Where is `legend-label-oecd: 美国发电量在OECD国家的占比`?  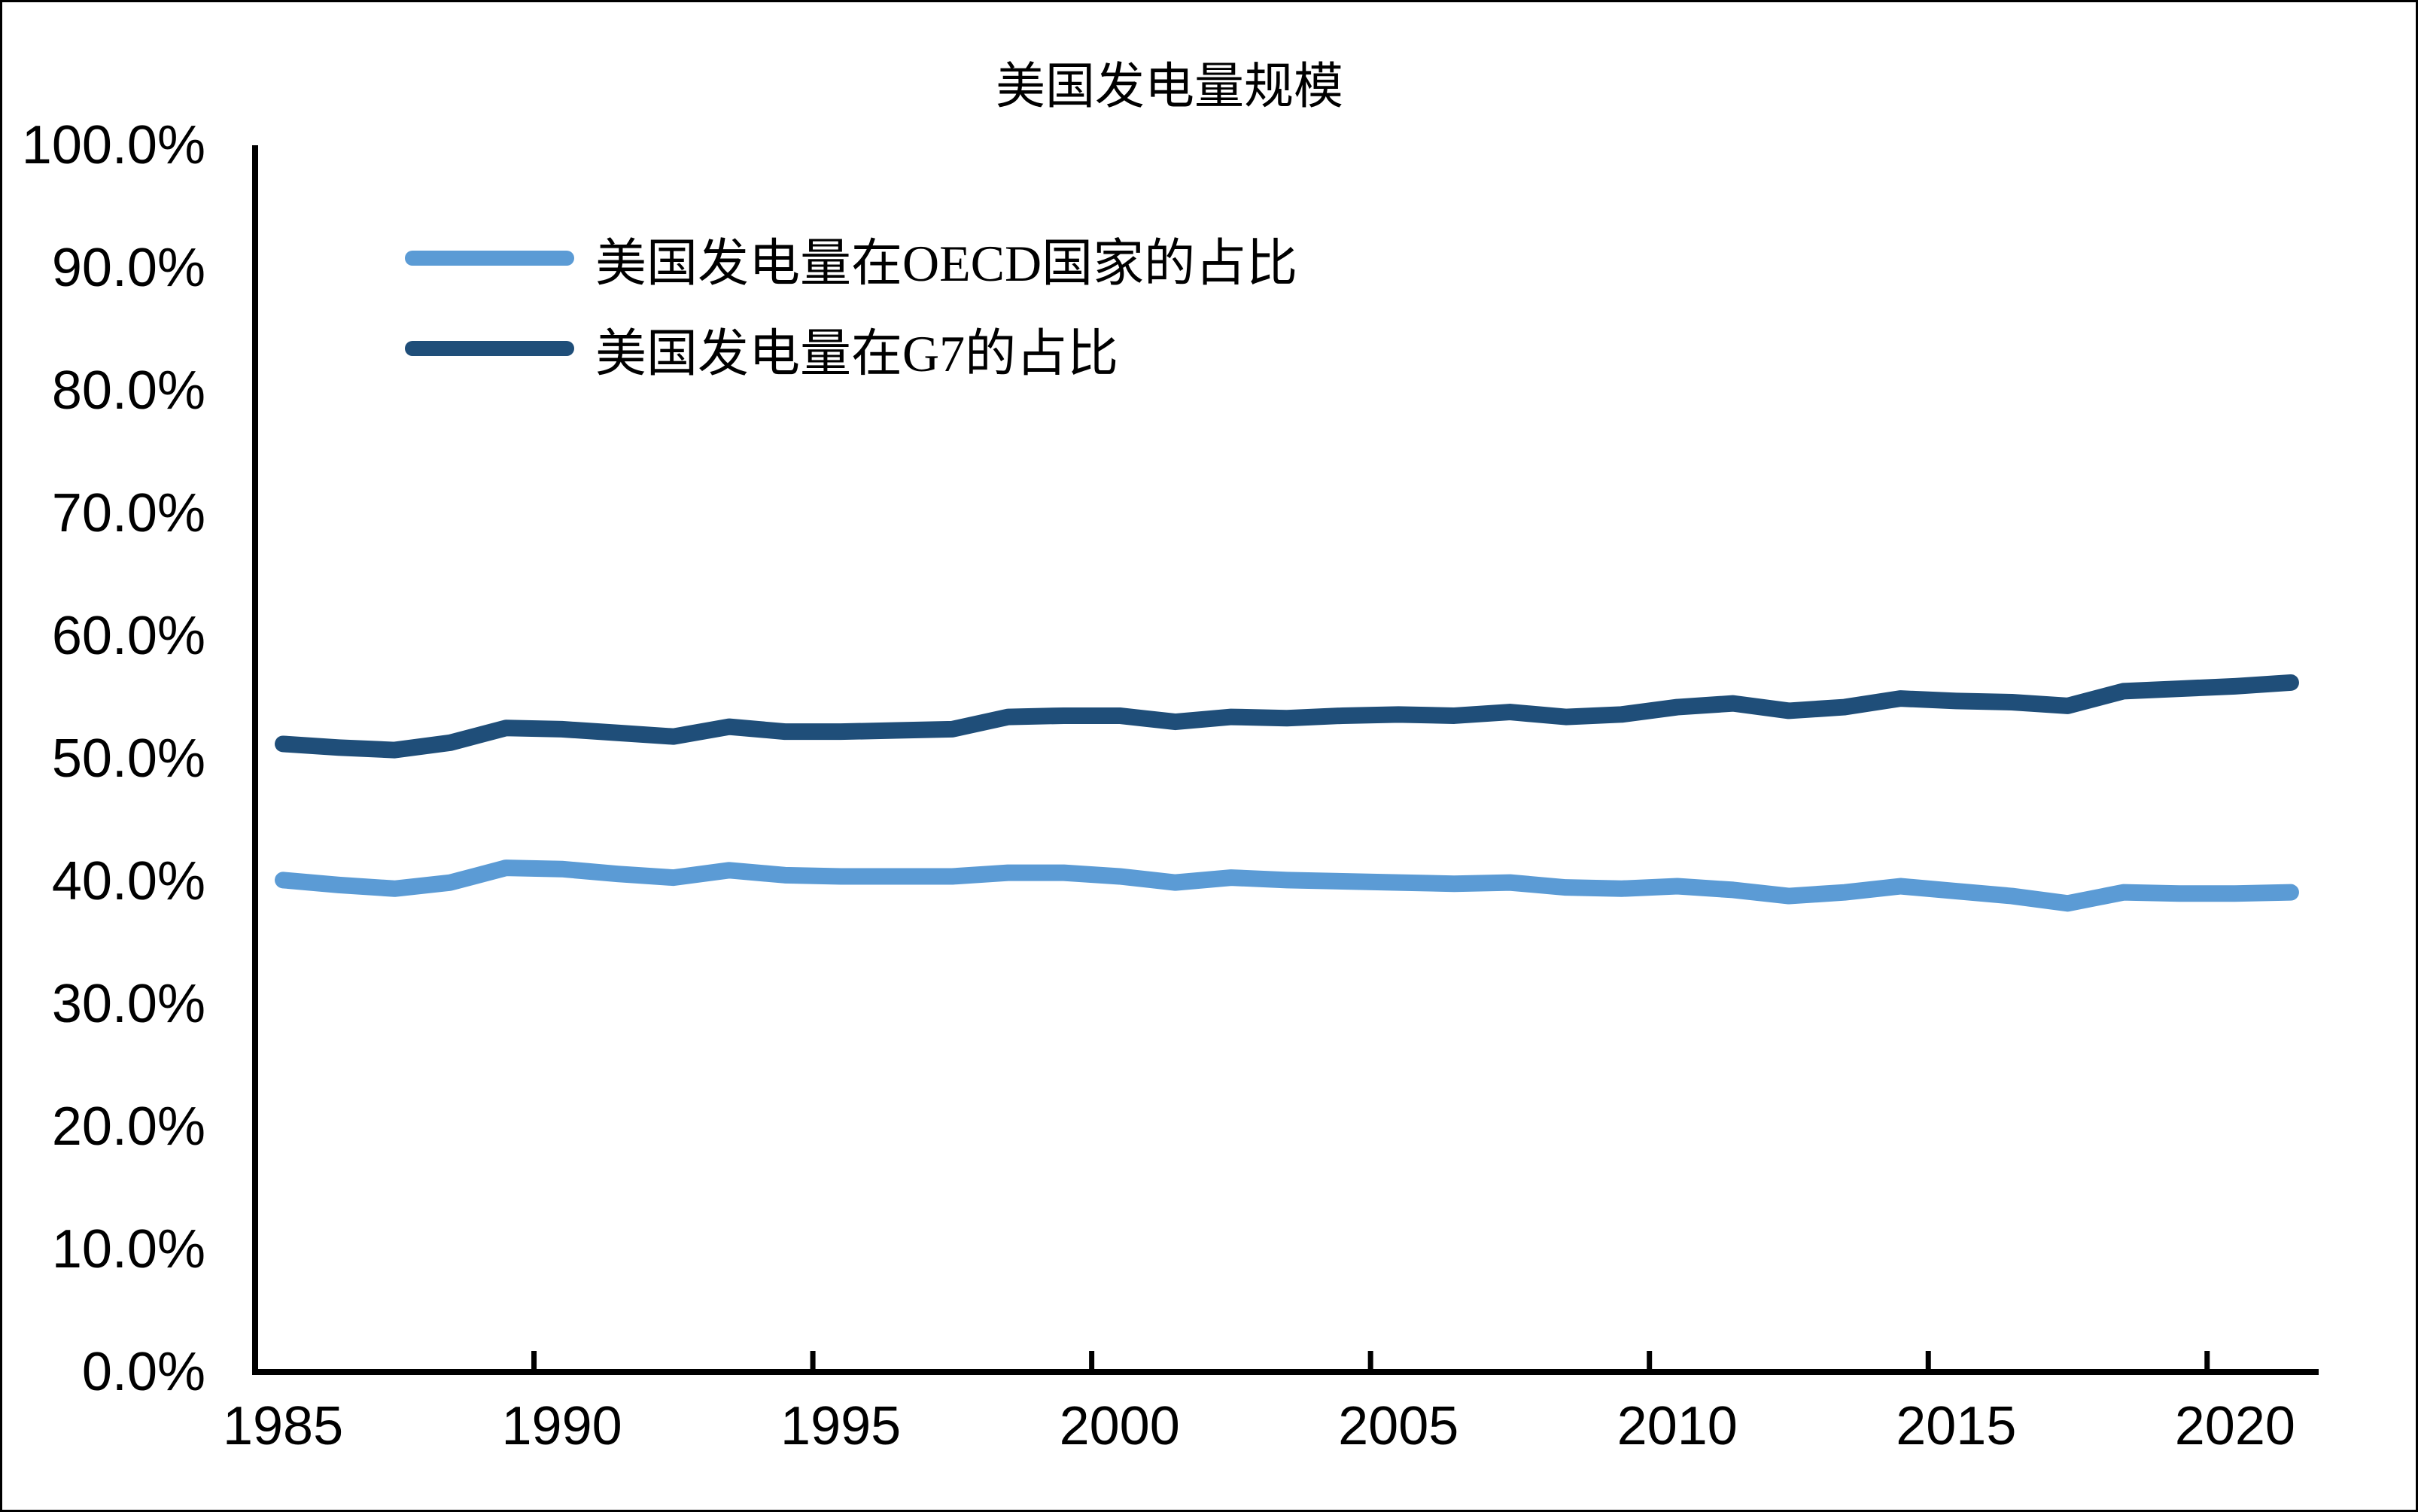
legend-label-oecd: 美国发电量在OECD国家的占比 is located at coordinates (946, 263).